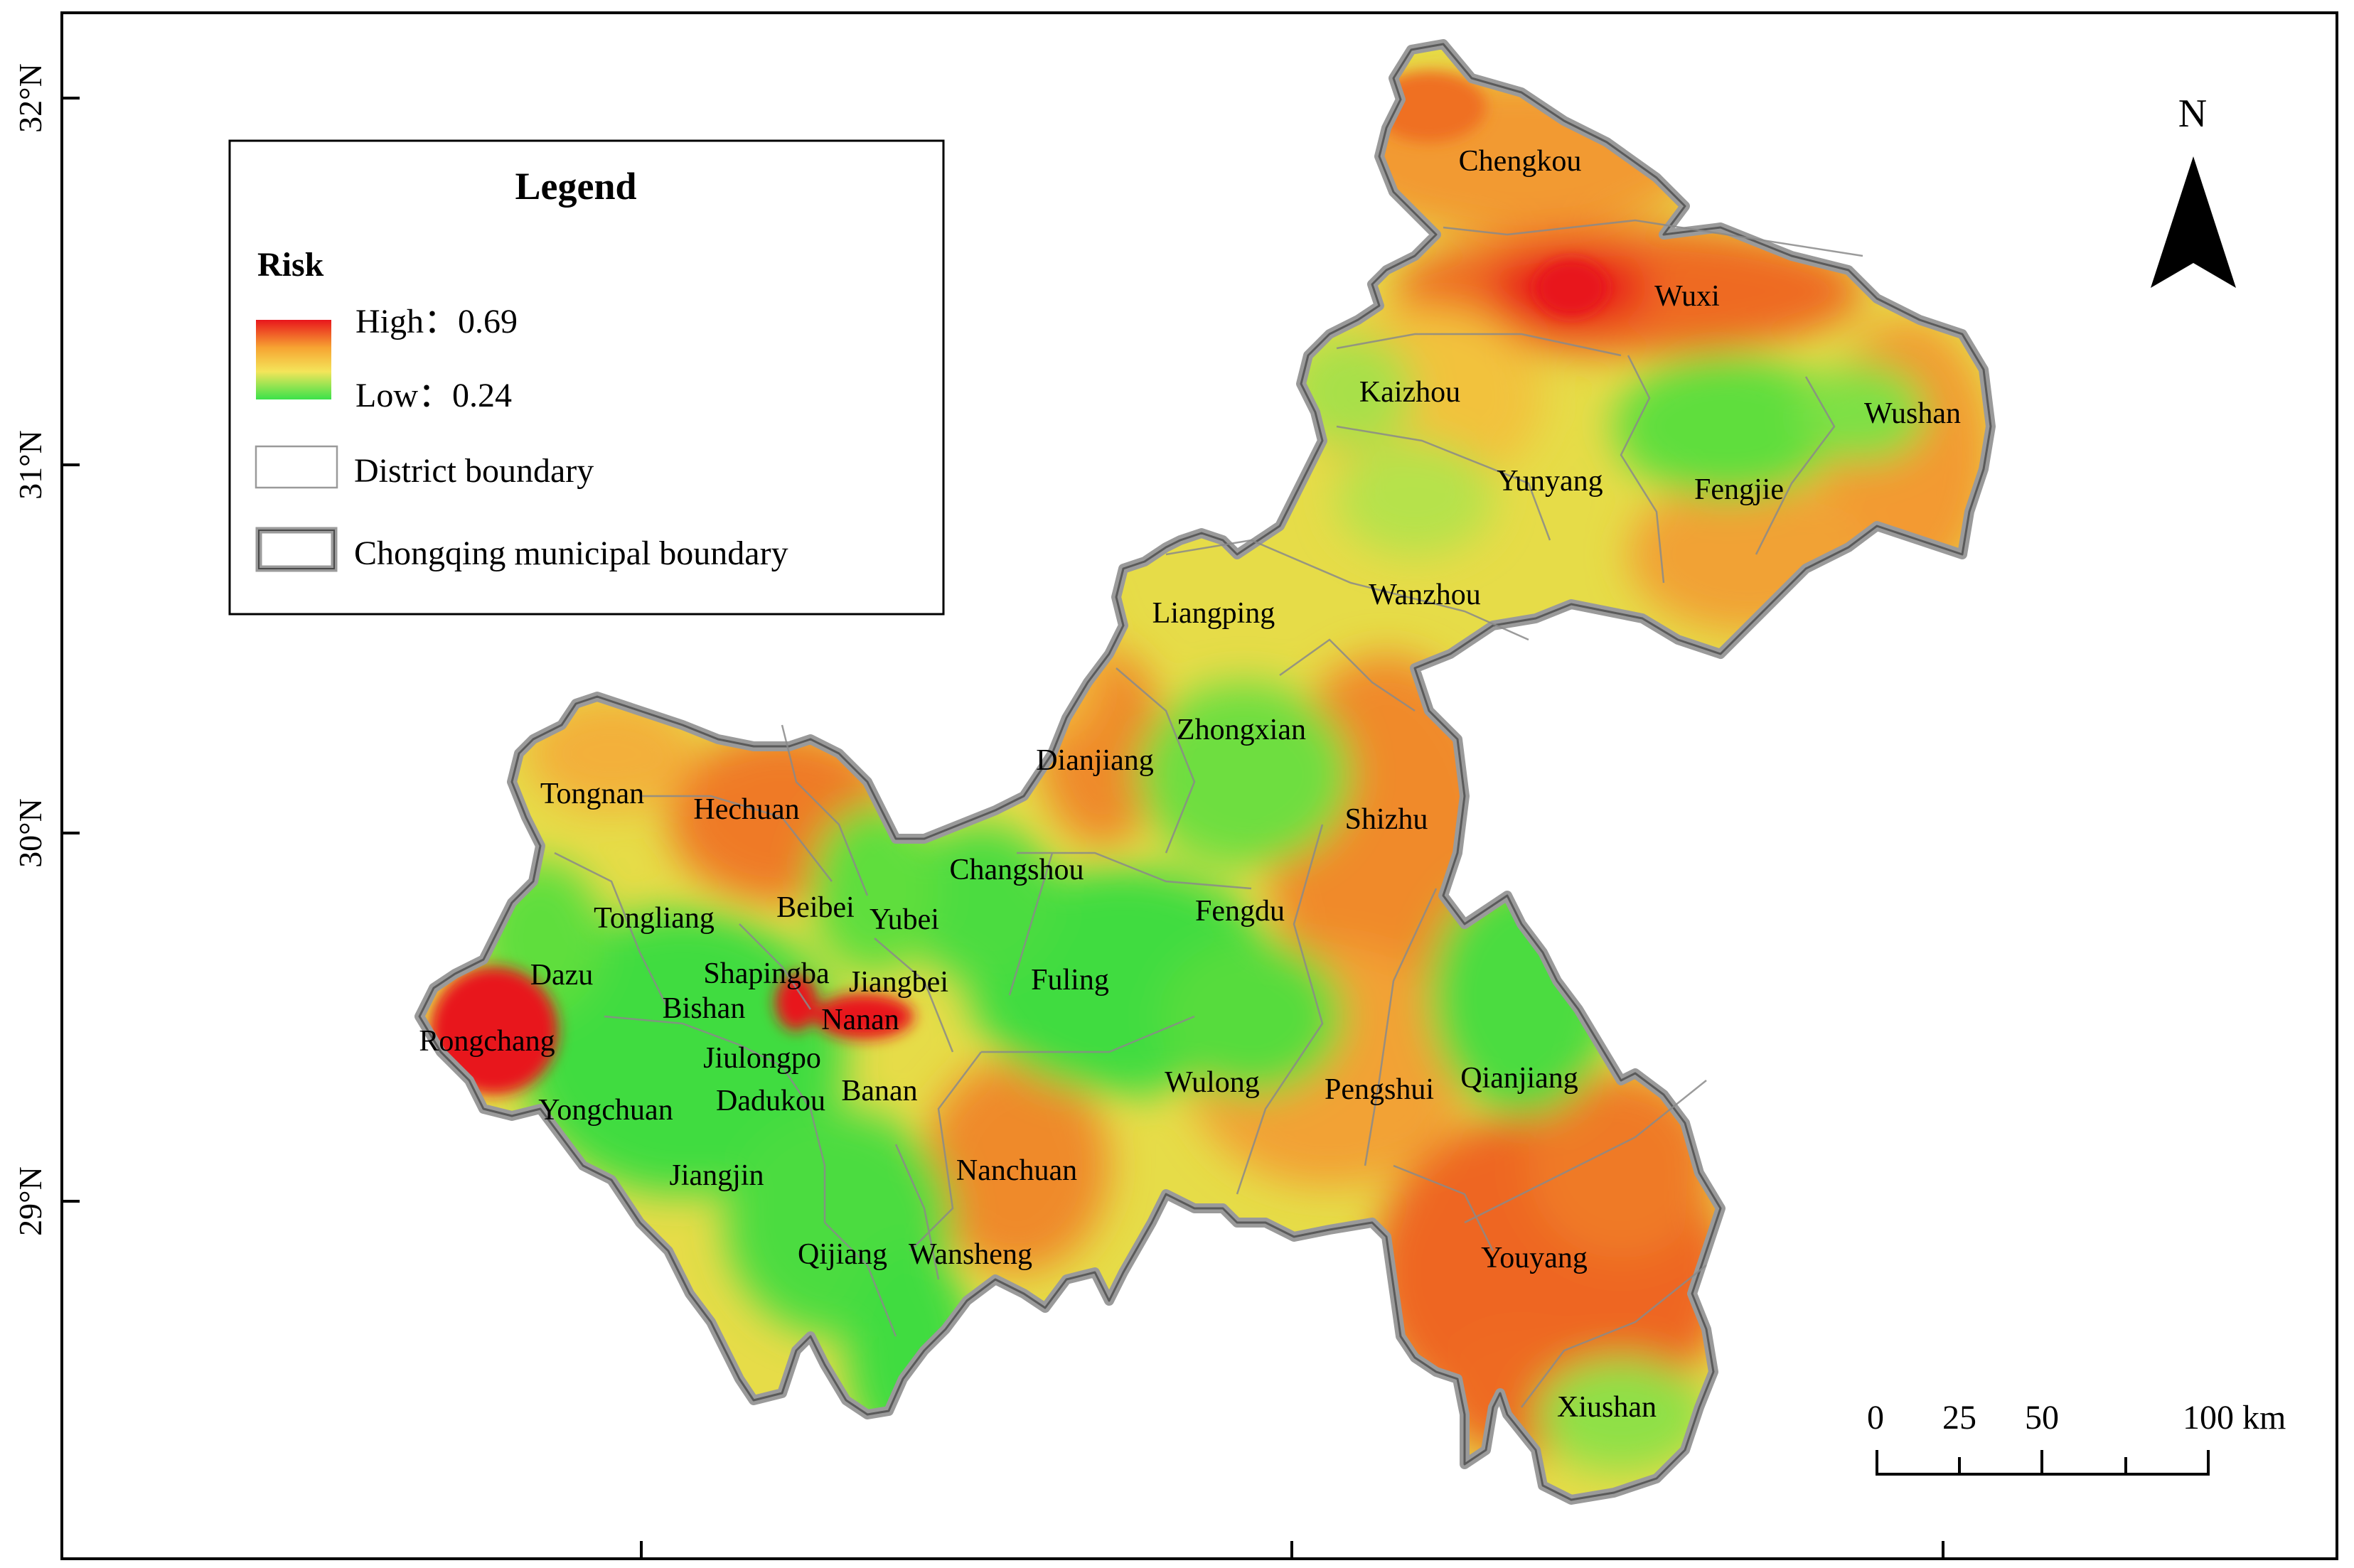 Image resolution: width=2354 pixels, height=1568 pixels. Describe the element at coordinates (762, 1059) in the screenshot. I see `district-label-jiulongpo: Jiulongpo` at that location.